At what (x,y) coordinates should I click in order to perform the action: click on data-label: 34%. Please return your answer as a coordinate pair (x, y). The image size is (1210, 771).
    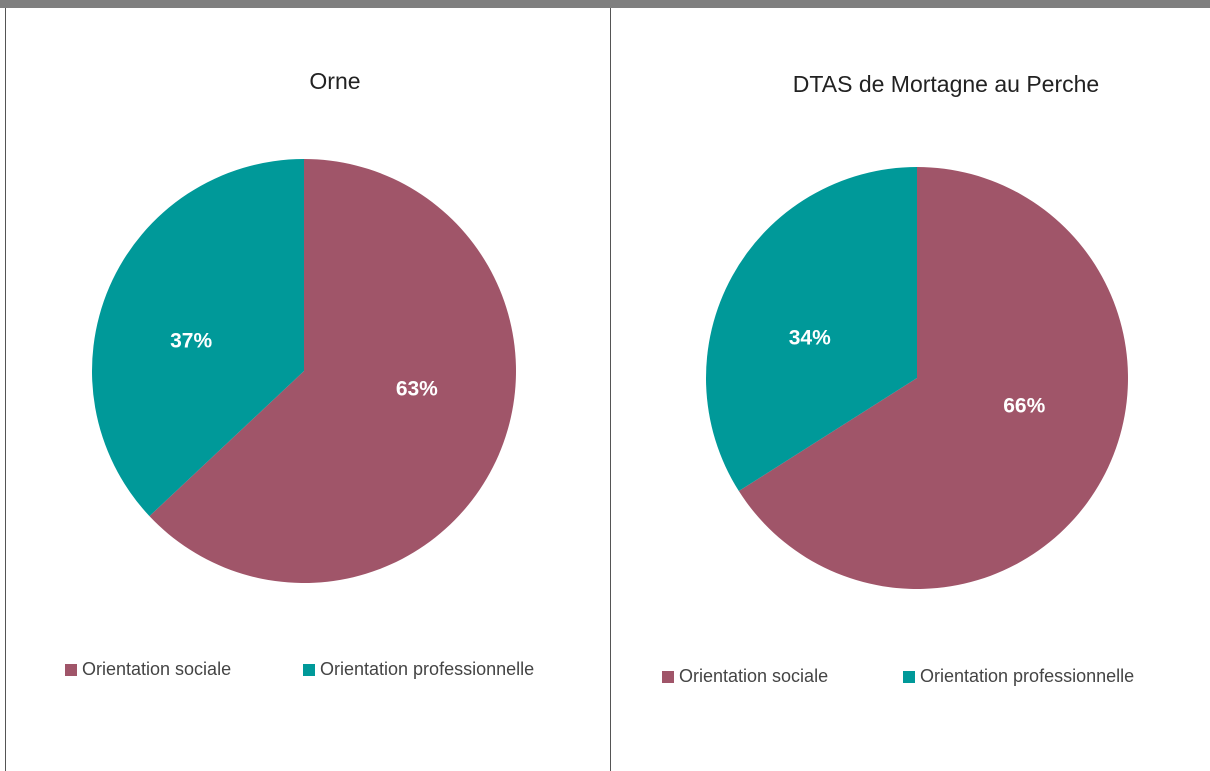
    Looking at the image, I should click on (810, 338).